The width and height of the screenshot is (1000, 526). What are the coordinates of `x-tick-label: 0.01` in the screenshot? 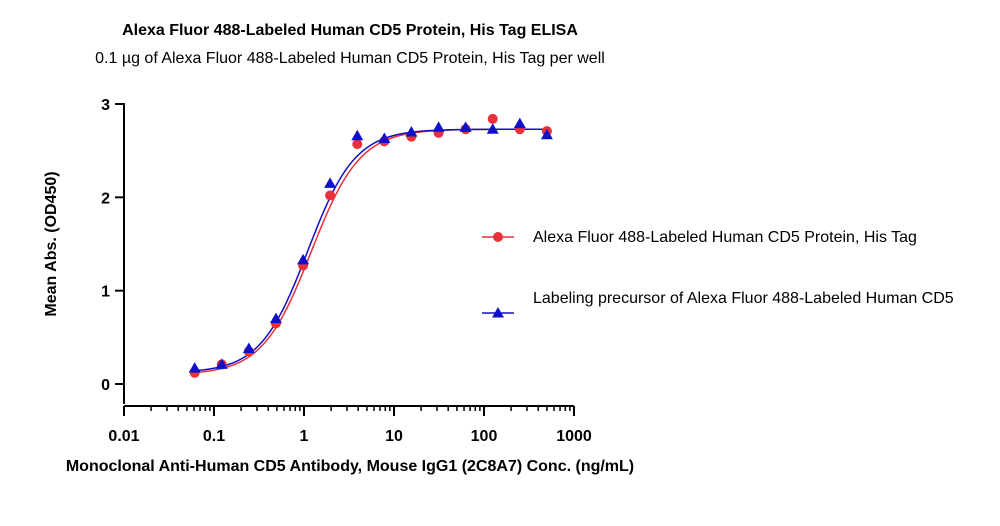 It's located at (123, 436).